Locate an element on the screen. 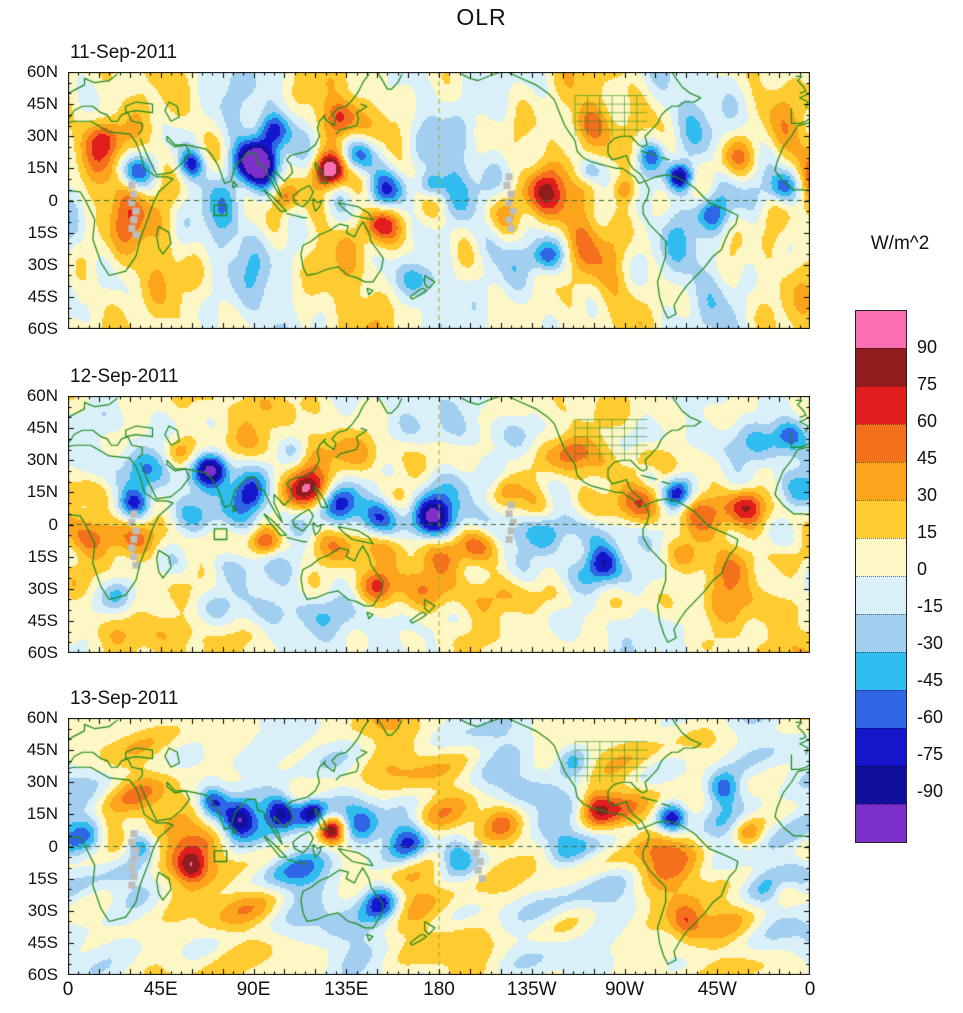 The image size is (963, 1013). lon-axis-labels: 0 45E 90E 135E 180 135W 90W 45W 0 is located at coordinates (439, 992).